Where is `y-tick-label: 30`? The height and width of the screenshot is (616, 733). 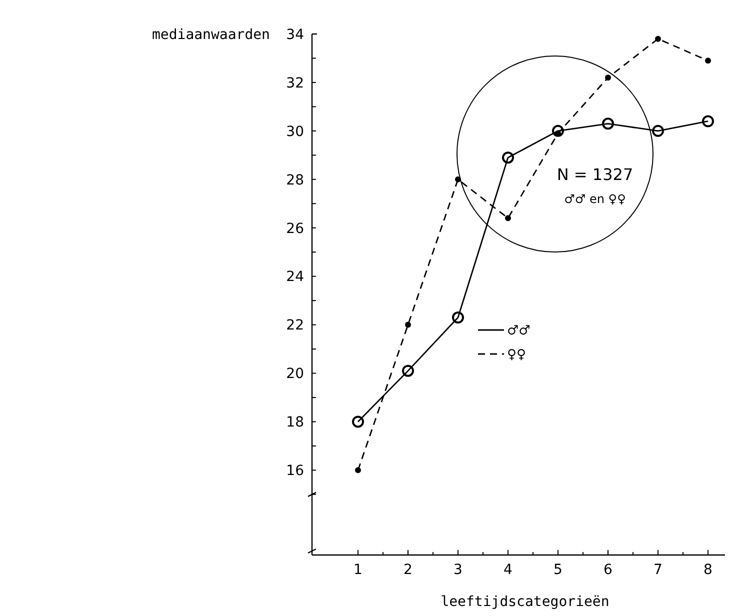 y-tick-label: 30 is located at coordinates (295, 132).